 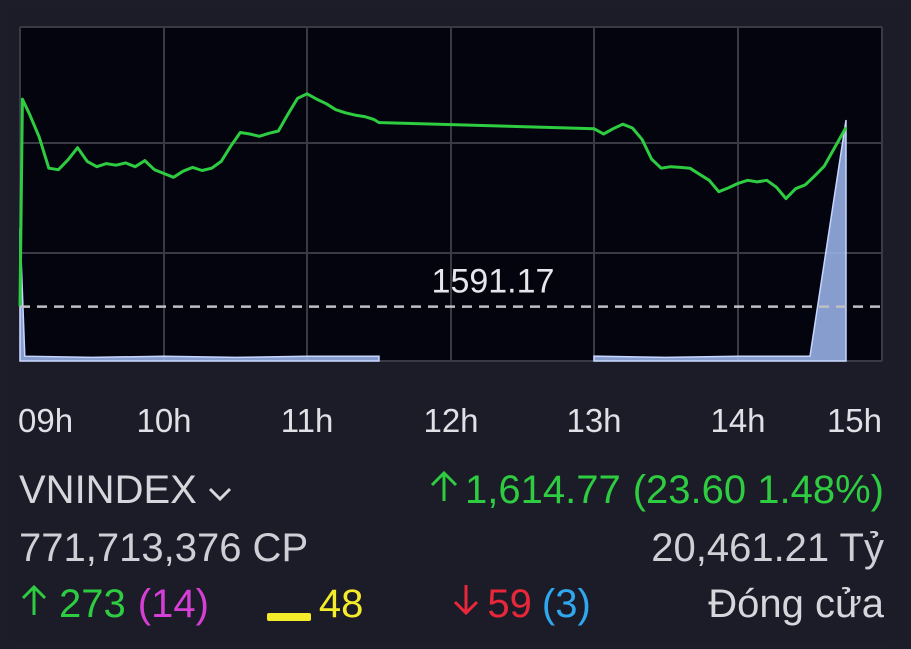 I want to click on volume-value: 771,713,376 CP, so click(x=164, y=548).